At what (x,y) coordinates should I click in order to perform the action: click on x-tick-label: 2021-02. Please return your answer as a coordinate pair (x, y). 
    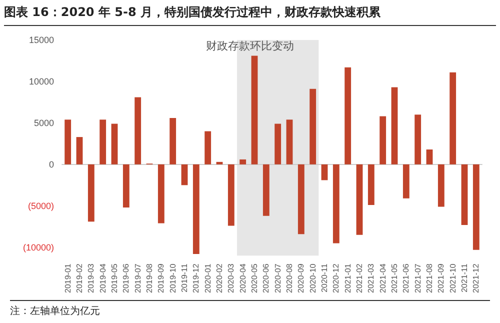
    Looking at the image, I should click on (359, 278).